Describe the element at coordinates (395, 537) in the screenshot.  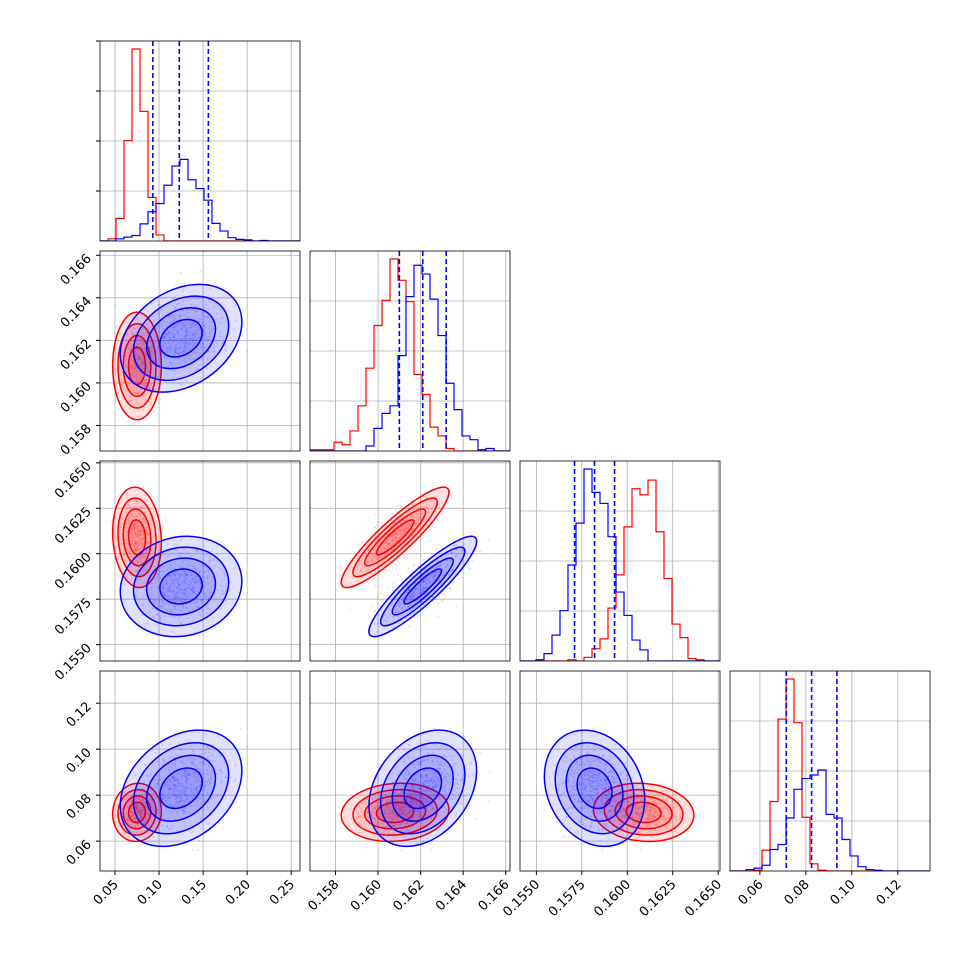
I see `density-fill` at that location.